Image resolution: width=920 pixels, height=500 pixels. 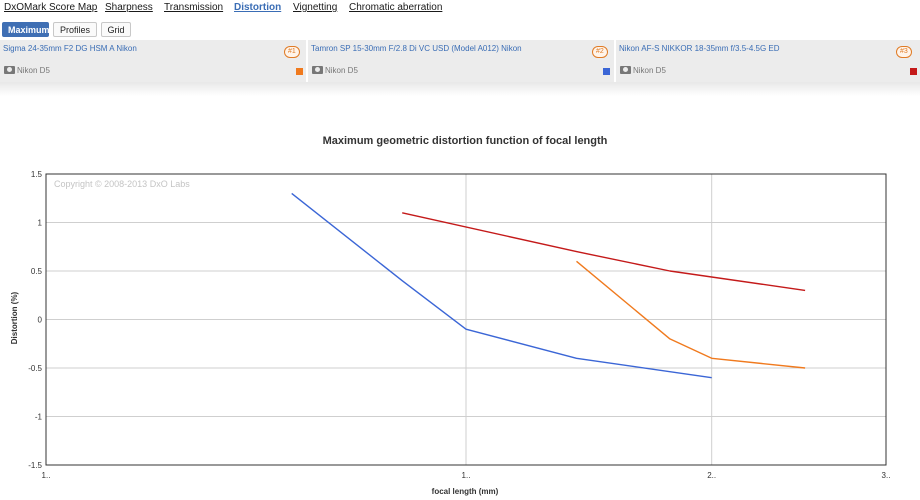 What do you see at coordinates (886, 475) in the screenshot?
I see `x-tick-label: 3..` at bounding box center [886, 475].